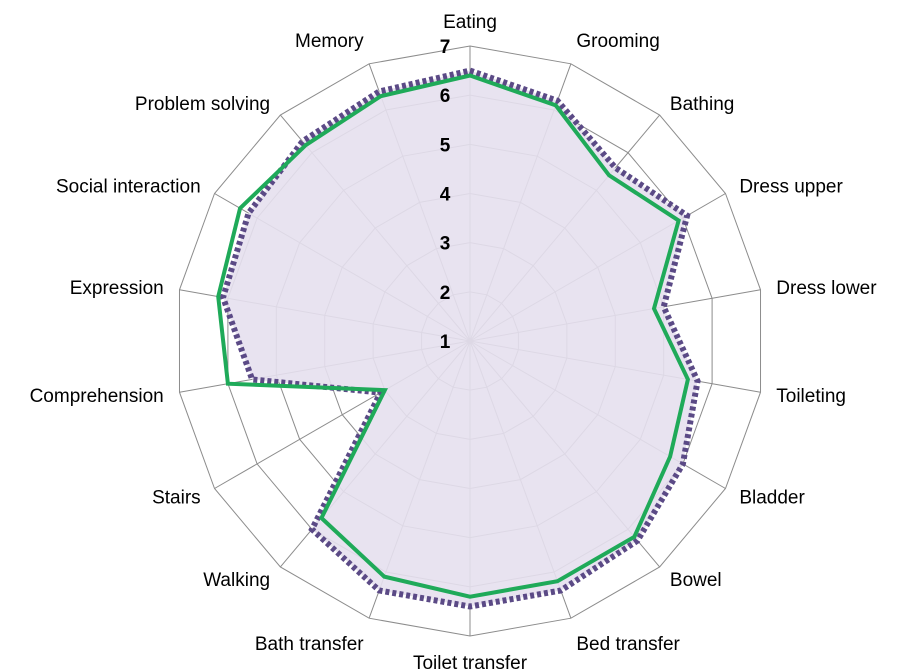  Describe the element at coordinates (470, 662) in the screenshot. I see `category-label: Toilet transfer` at that location.